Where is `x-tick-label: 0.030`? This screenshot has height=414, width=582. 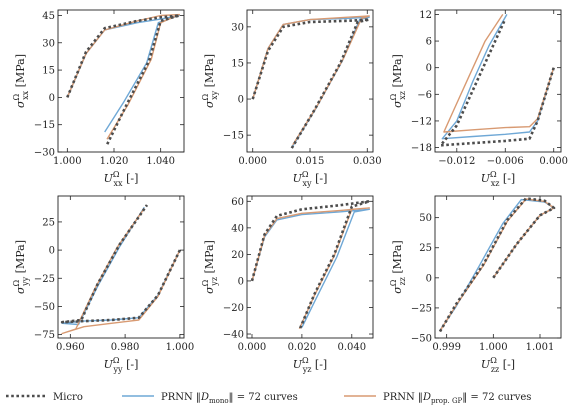
x-tick-label: 0.030 is located at coordinates (367, 161).